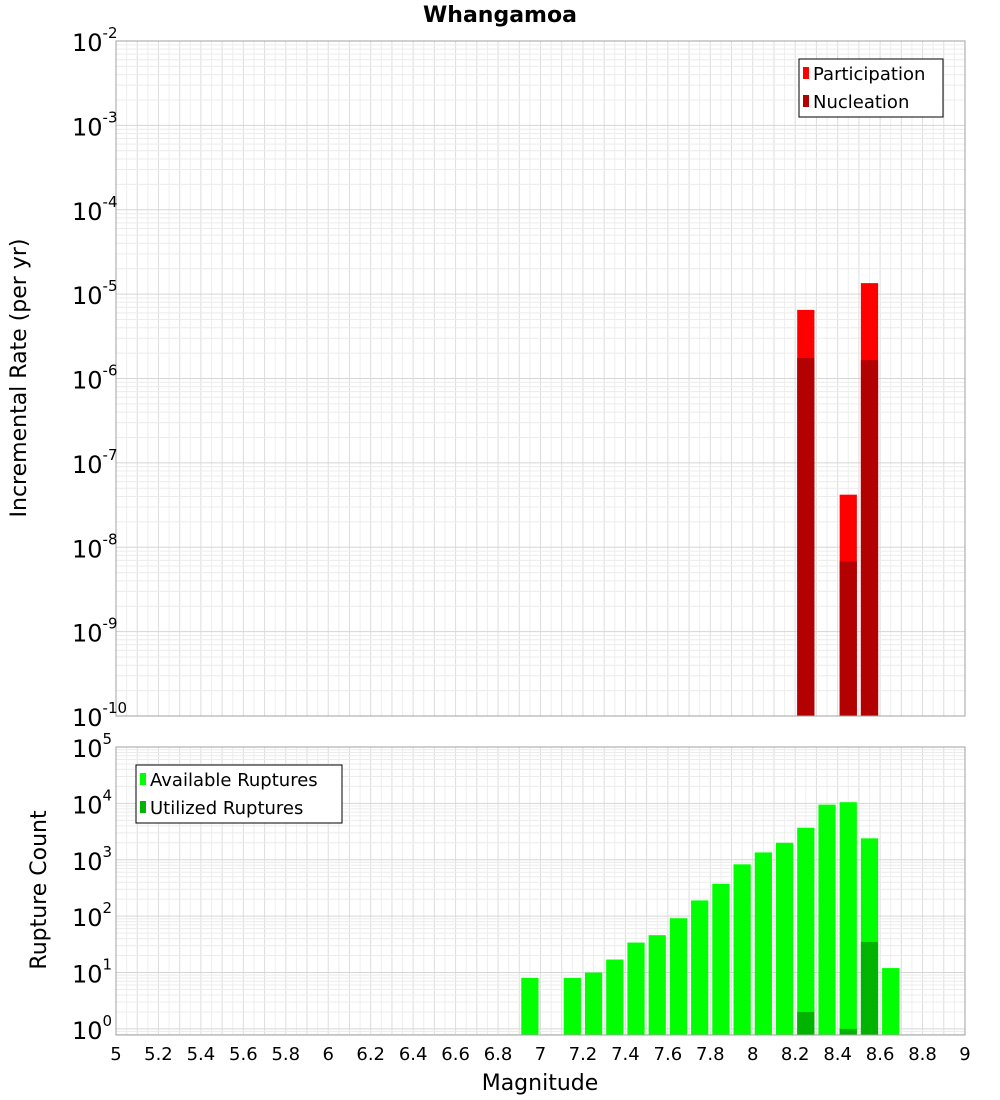 The height and width of the screenshot is (1100, 1000). What do you see at coordinates (226, 808) in the screenshot?
I see `legend-label: Utilized Ruptures` at bounding box center [226, 808].